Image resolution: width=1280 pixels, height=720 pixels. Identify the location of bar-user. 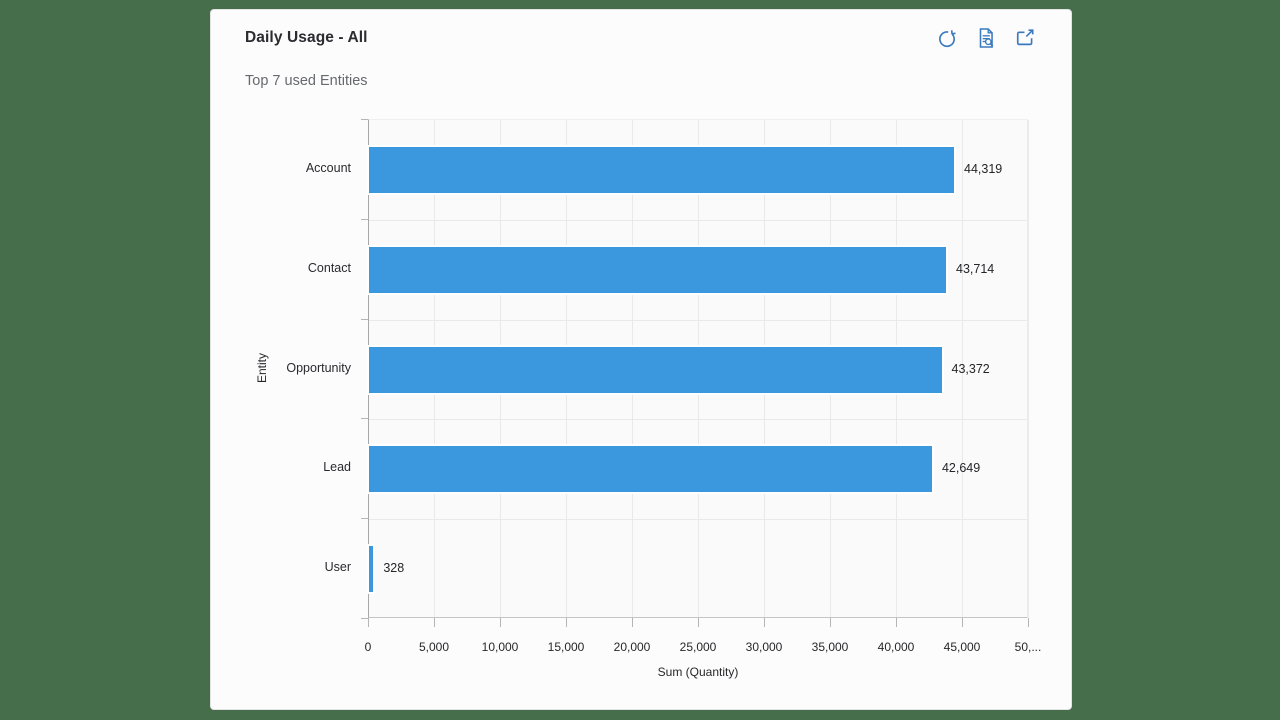
(371, 569).